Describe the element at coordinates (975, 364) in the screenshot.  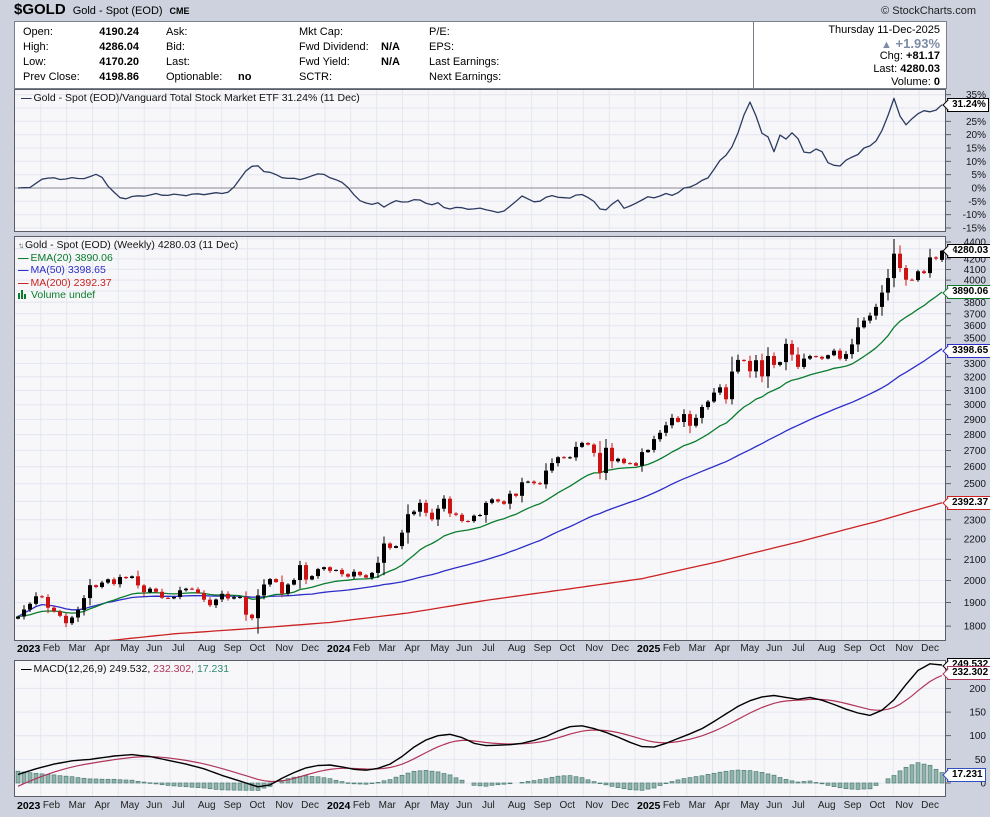
I see `svg-text: 3300` at that location.